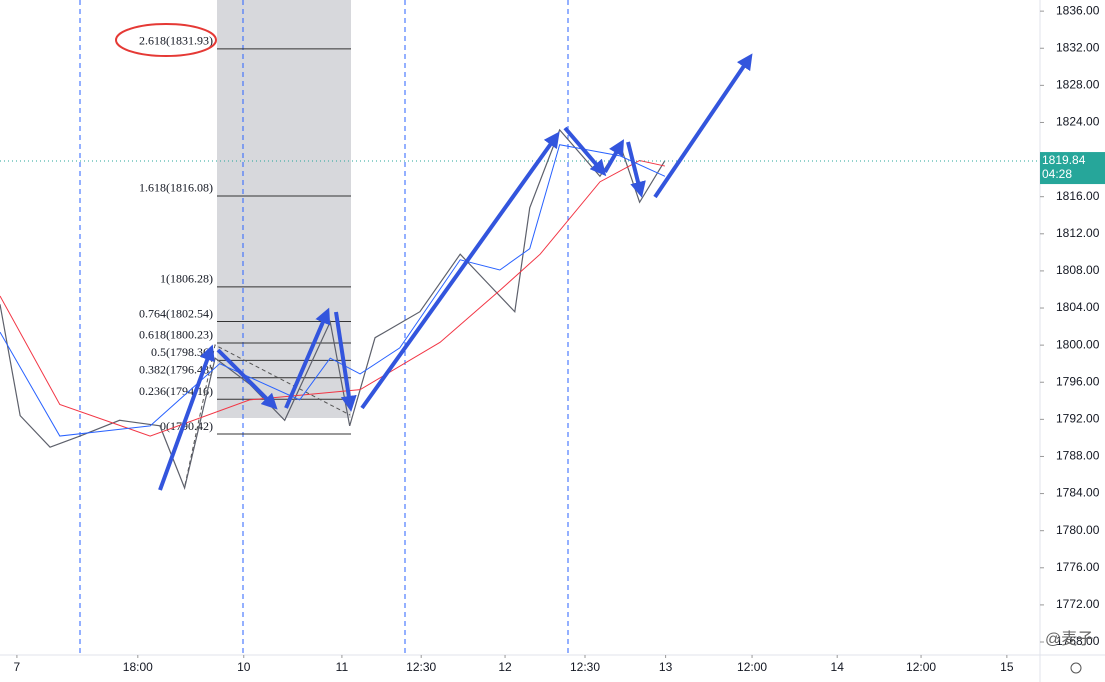  Describe the element at coordinates (1078, 419) in the screenshot. I see `y-tick-label: 1792.00` at that location.